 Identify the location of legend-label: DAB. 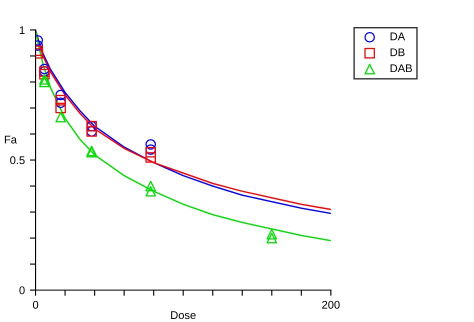
(401, 68).